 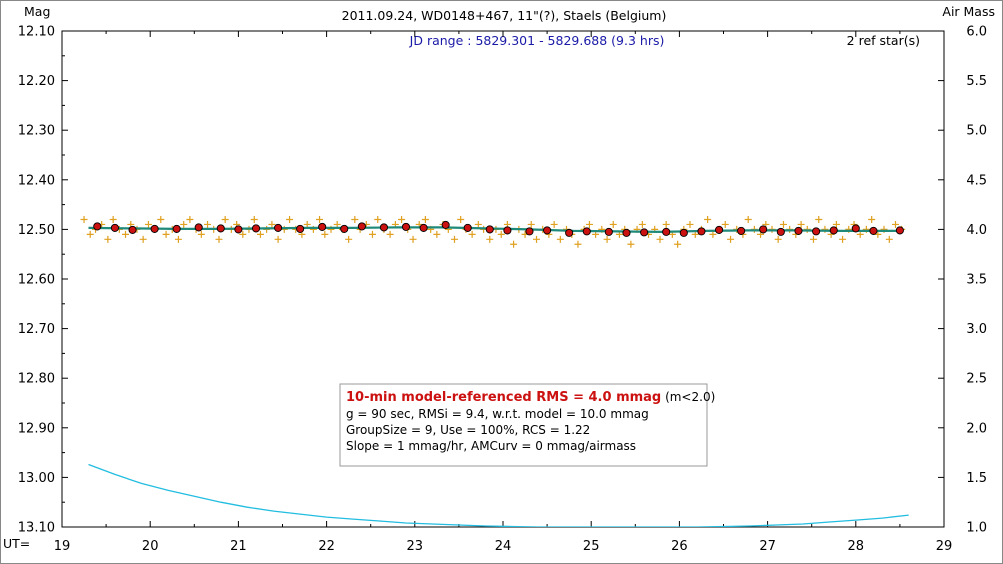 I want to click on y-tick-label: 12.60, so click(x=36, y=280).